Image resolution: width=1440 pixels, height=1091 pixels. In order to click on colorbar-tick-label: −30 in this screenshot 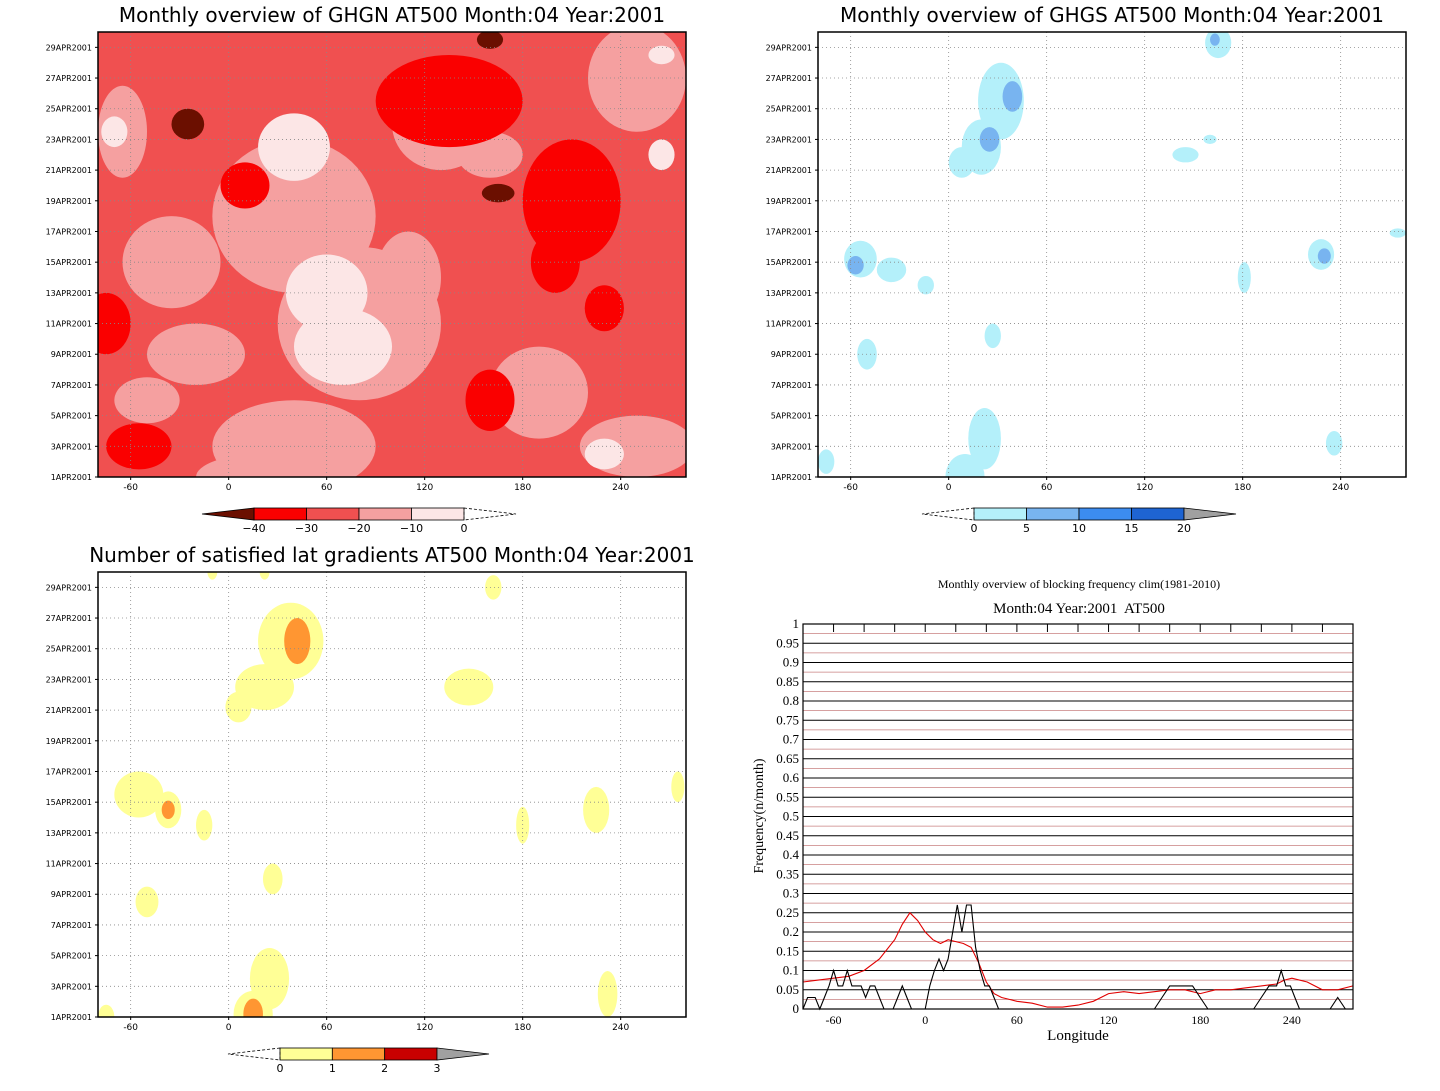, I will do `click(306, 528)`.